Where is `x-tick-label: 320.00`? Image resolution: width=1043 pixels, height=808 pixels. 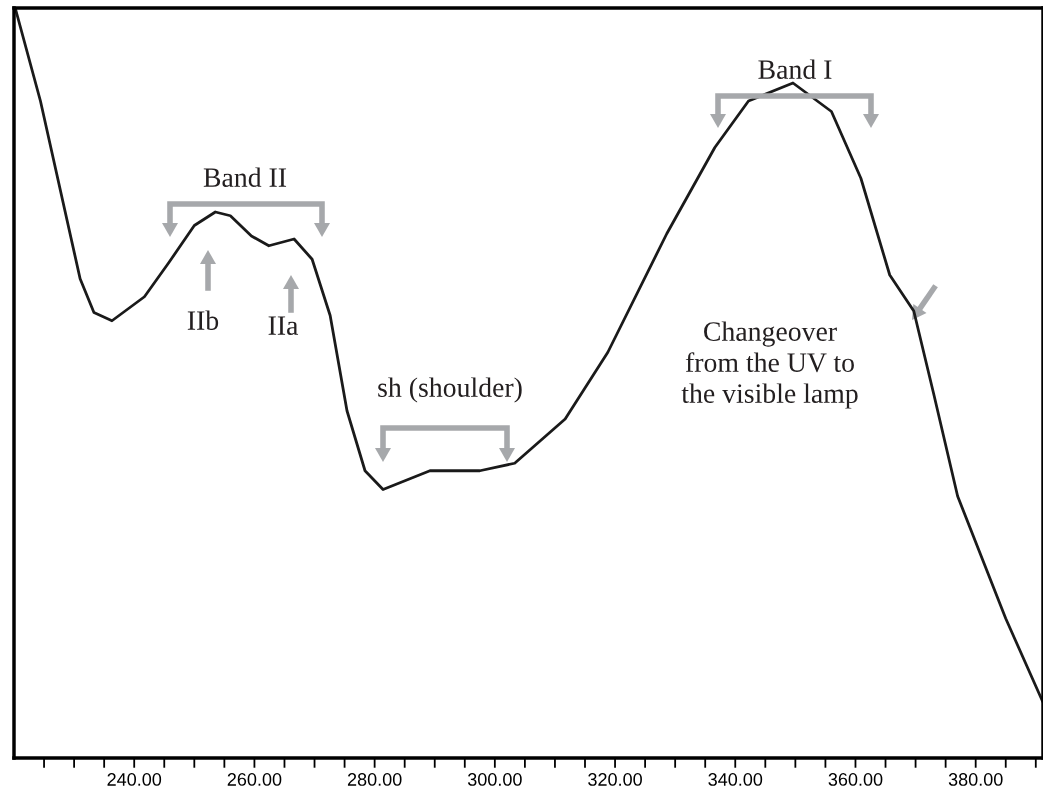
x-tick-label: 320.00 is located at coordinates (615, 779).